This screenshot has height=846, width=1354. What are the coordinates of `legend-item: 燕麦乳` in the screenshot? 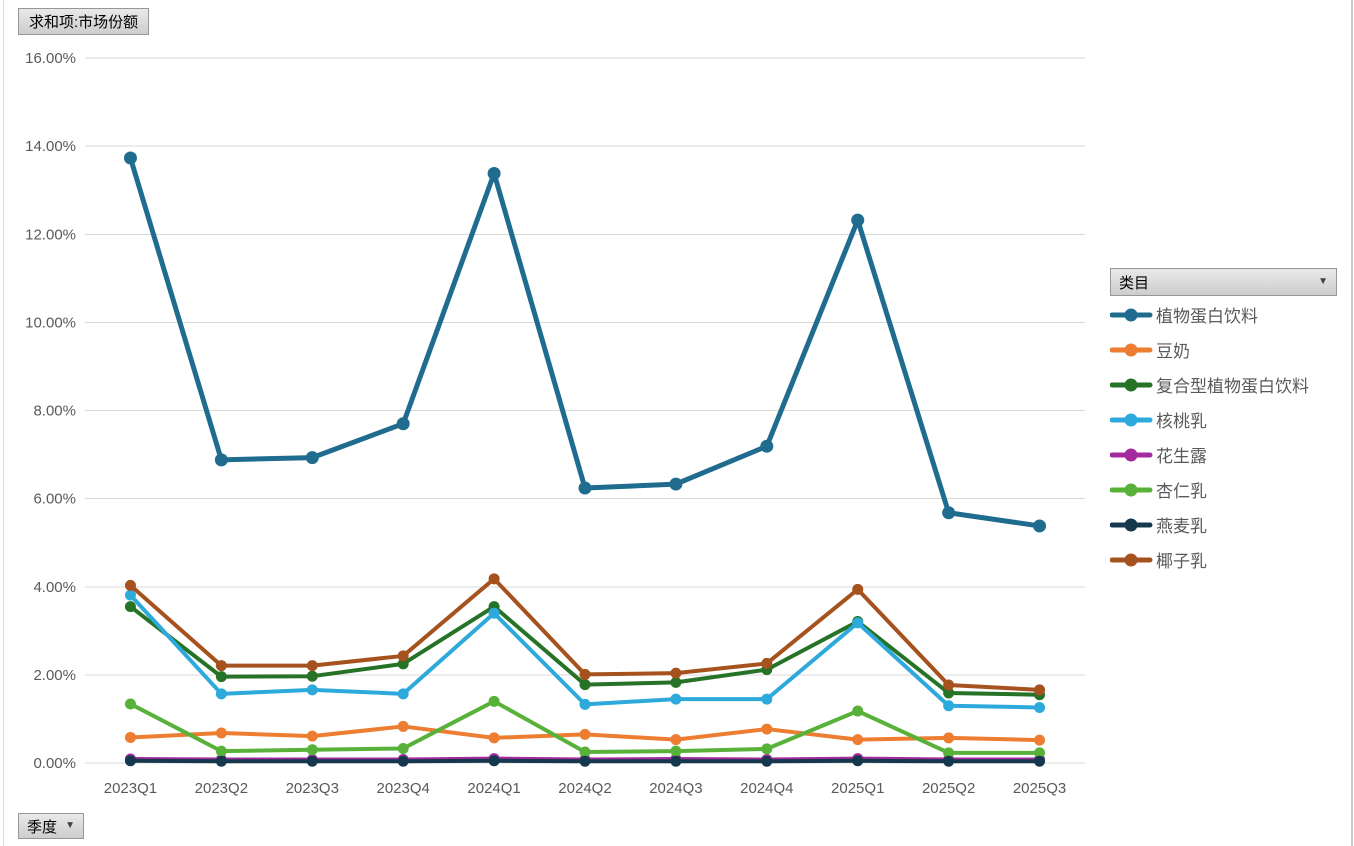 It's located at (1230, 524).